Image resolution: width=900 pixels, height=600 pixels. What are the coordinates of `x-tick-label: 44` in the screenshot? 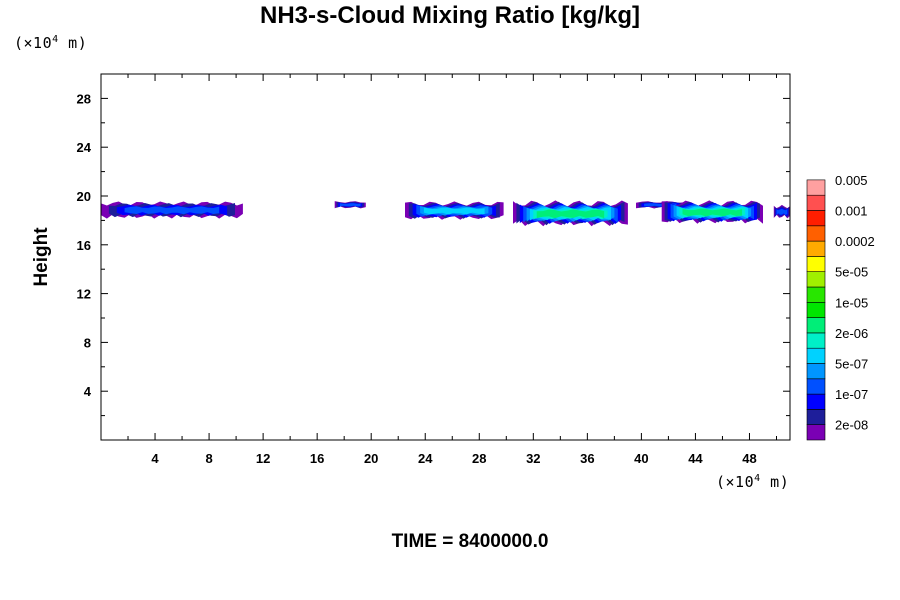 It's located at (695, 458).